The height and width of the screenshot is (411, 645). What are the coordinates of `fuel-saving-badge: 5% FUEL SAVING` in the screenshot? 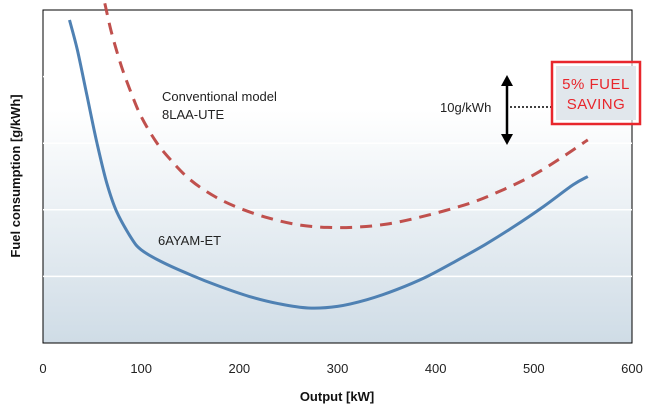 It's located at (596, 93).